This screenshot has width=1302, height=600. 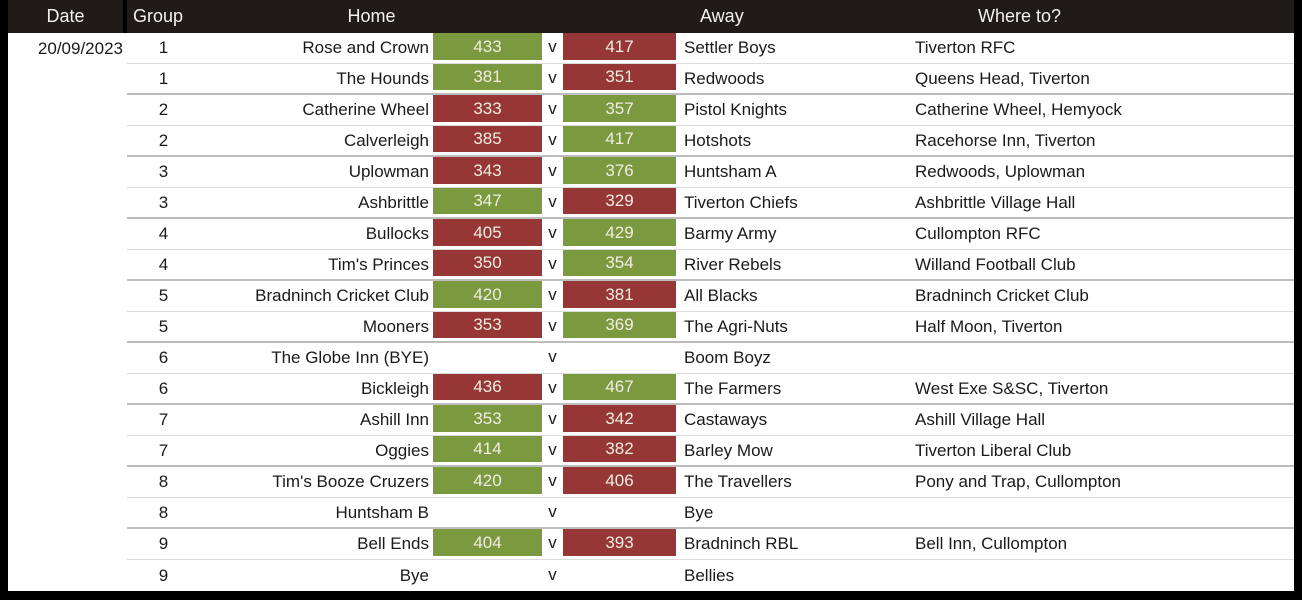 I want to click on home-score-cell, so click(x=487, y=358).